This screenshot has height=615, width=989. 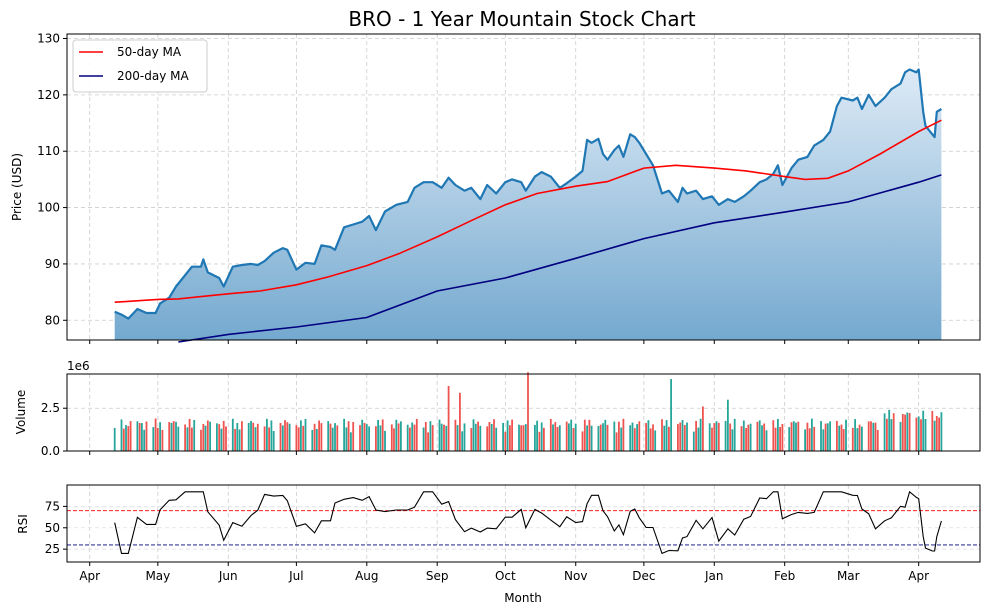 I want to click on price-y-tick-label: 120, so click(x=48, y=95).